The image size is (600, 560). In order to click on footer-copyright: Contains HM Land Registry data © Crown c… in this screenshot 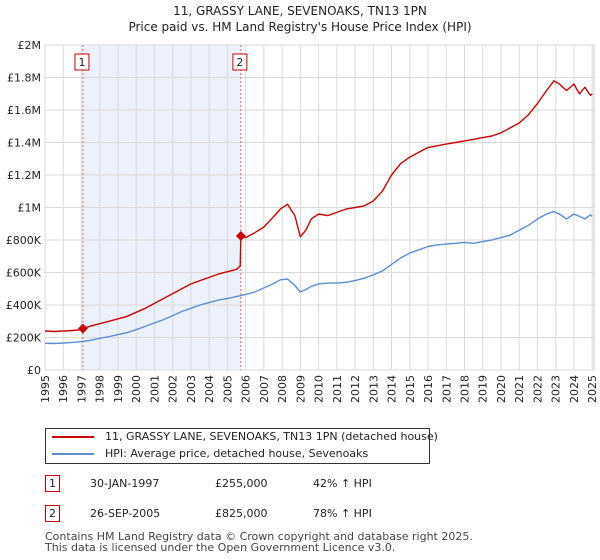, I will do `click(259, 536)`.